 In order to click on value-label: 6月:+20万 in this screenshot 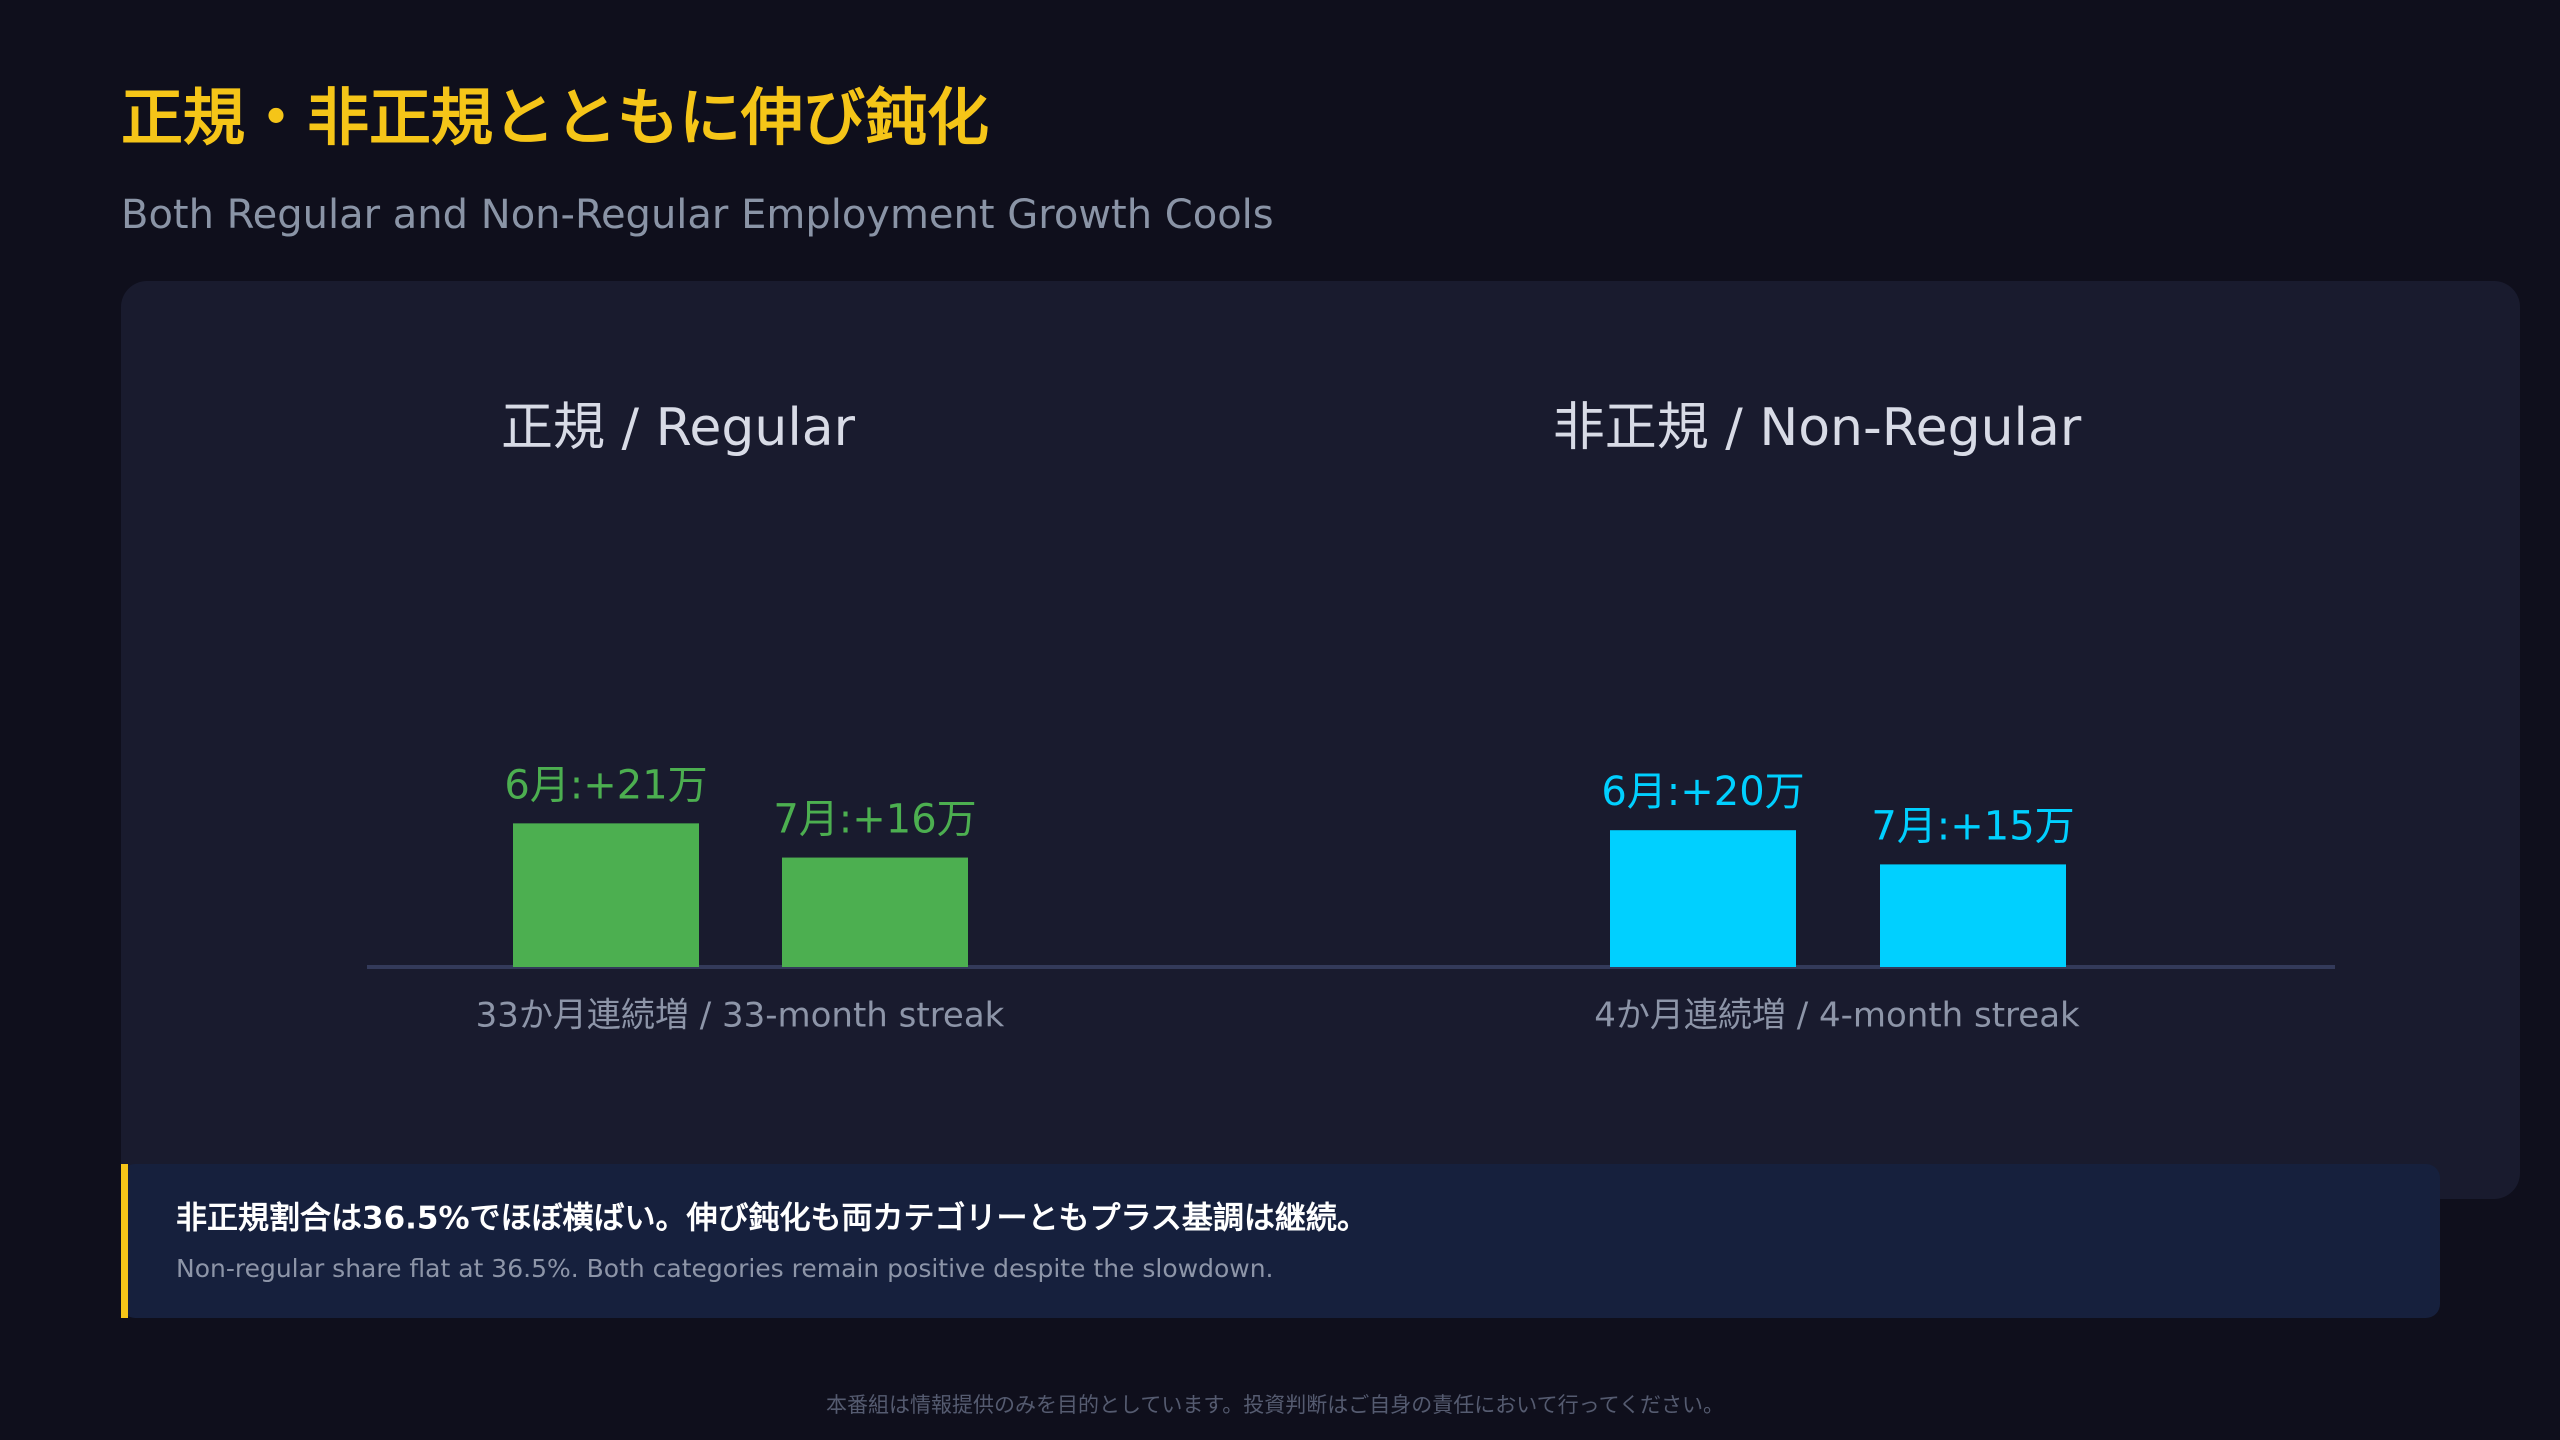, I will do `click(1702, 792)`.